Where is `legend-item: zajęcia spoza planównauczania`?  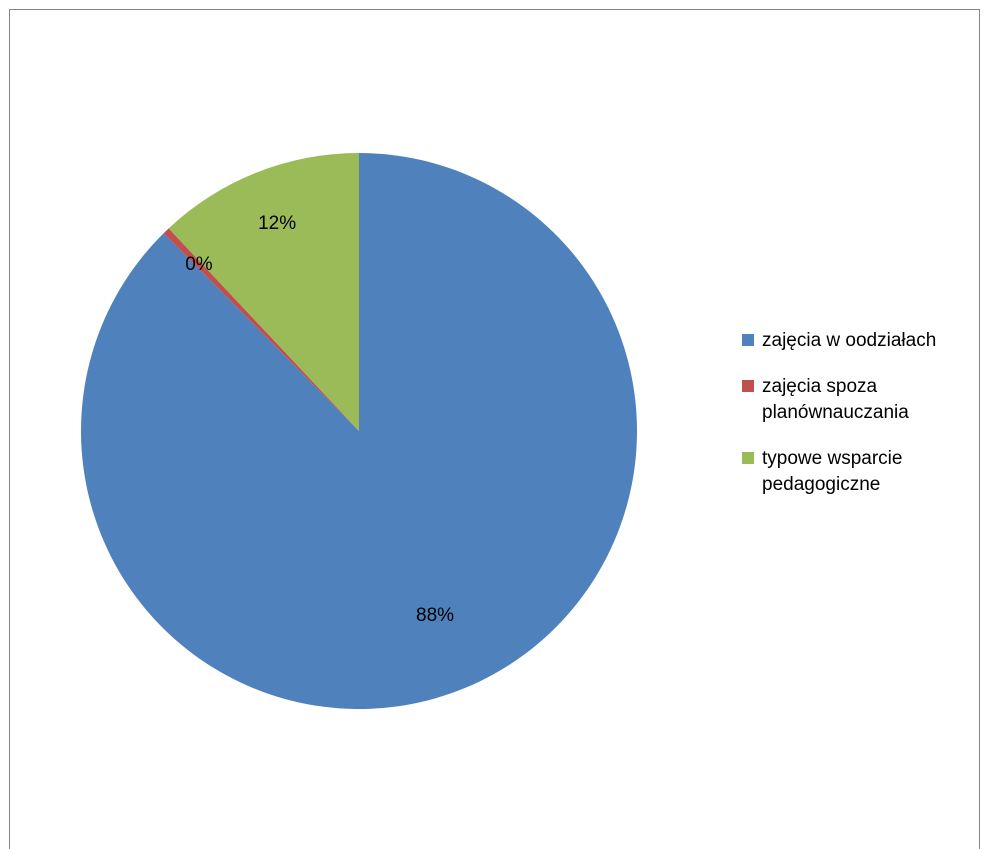
legend-item: zajęcia spoza planównauczania is located at coordinates (862, 400).